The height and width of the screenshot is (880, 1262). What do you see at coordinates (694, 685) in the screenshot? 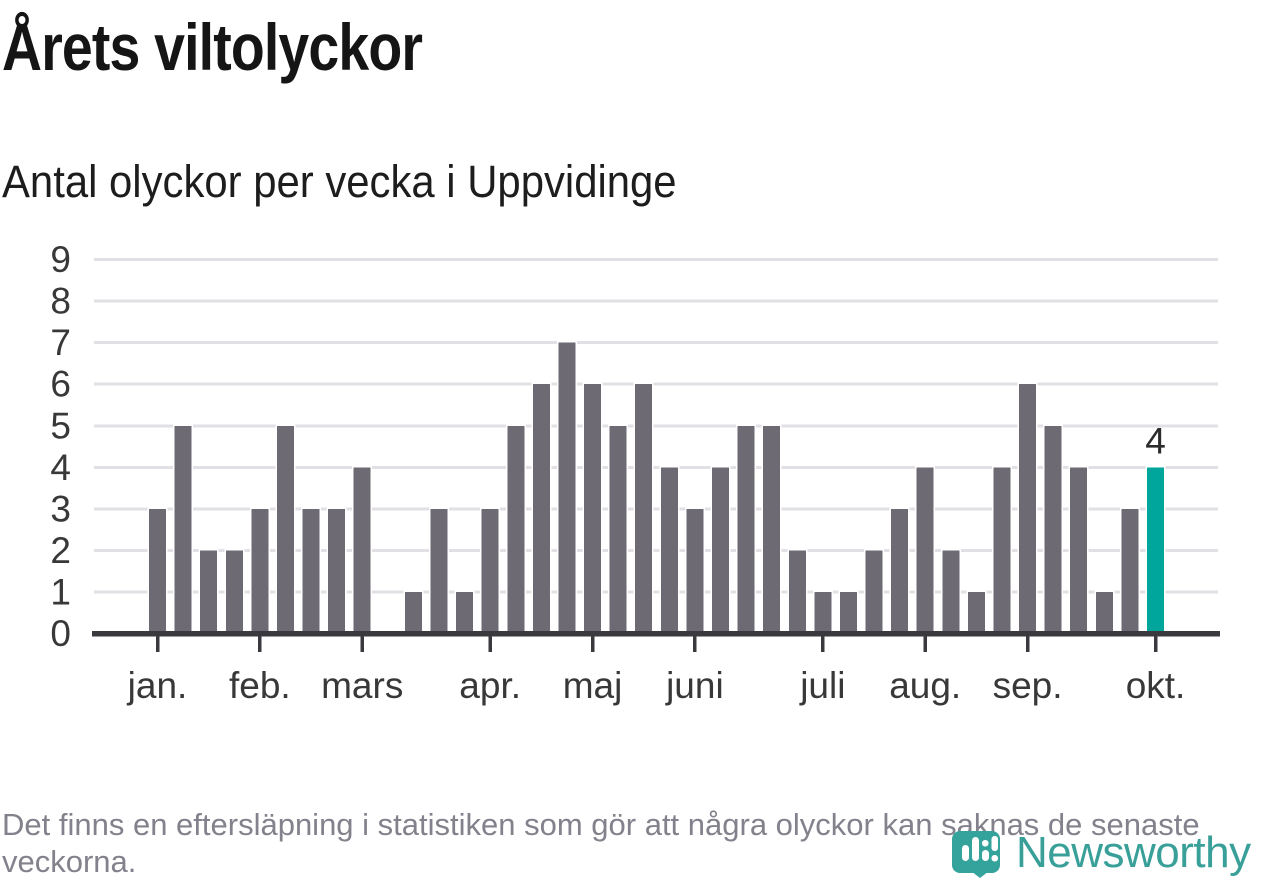
I see `x-tick-label: juni` at bounding box center [694, 685].